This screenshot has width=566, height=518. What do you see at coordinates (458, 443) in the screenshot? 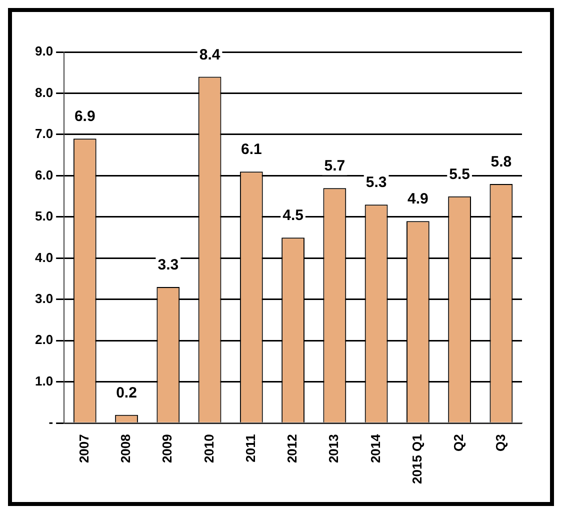
I see `x-tick-label: Q2` at bounding box center [458, 443].